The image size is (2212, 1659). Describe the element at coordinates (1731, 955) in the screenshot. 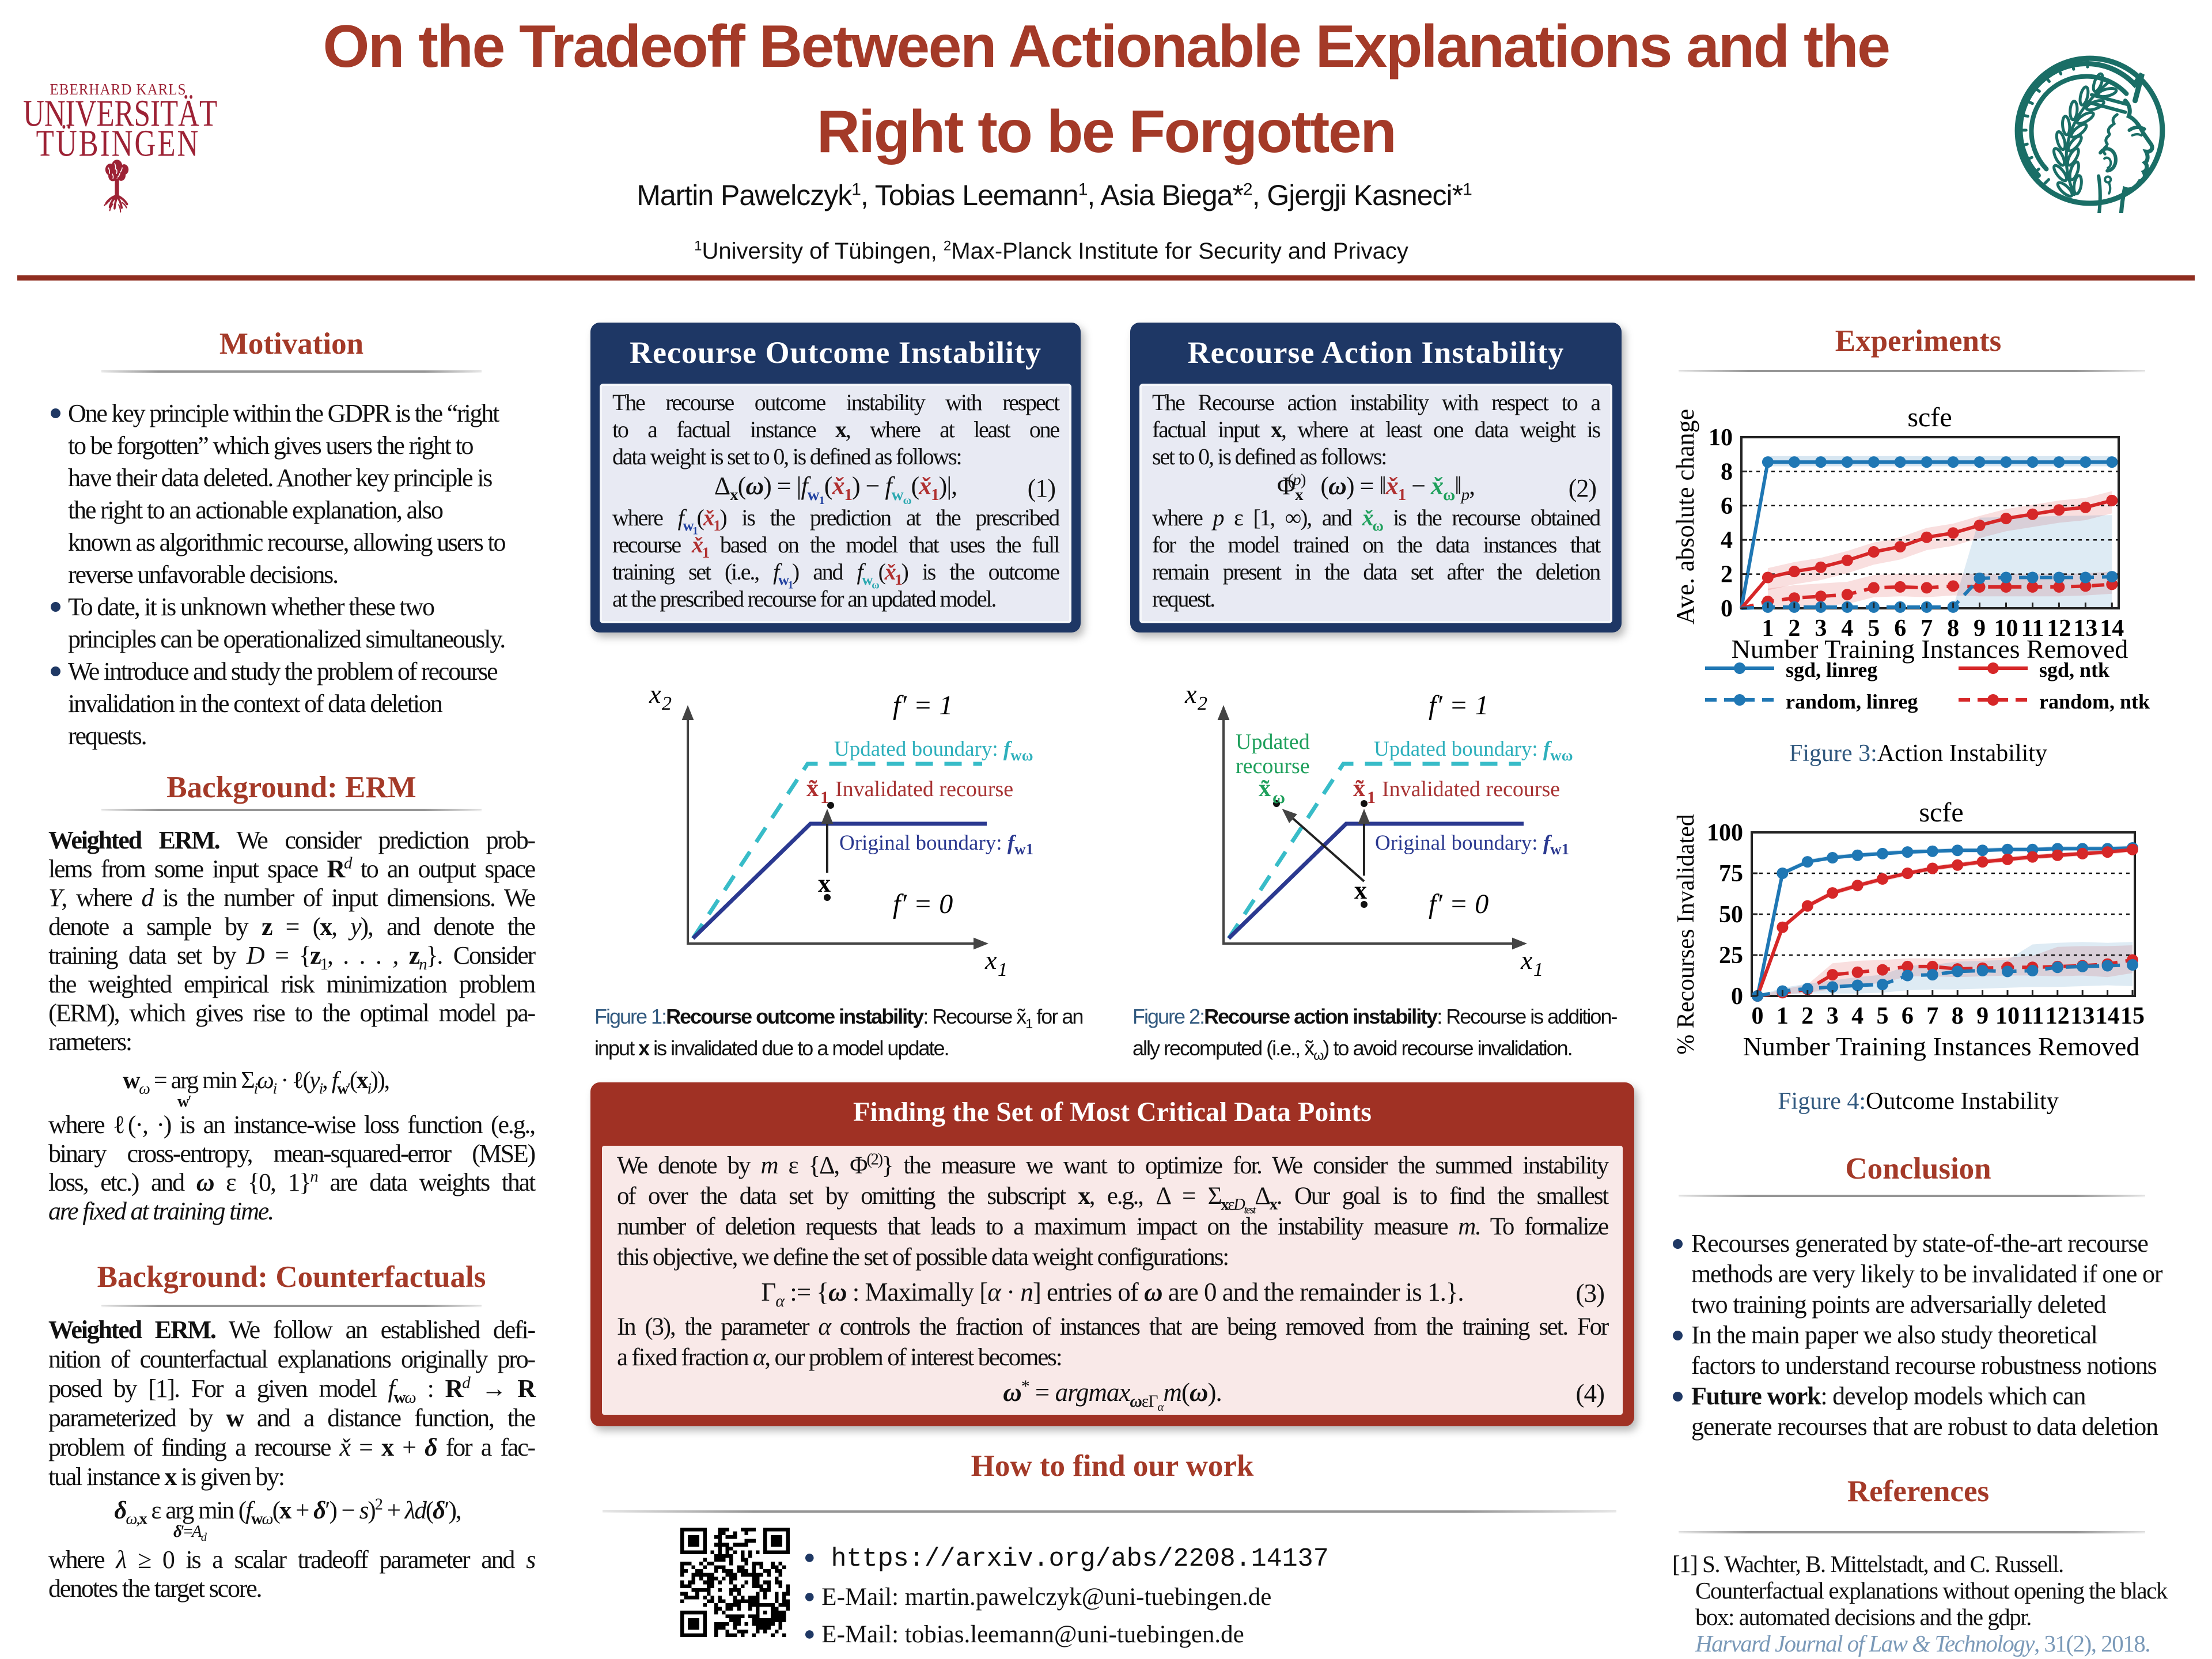

I see `svg-text: 25` at that location.